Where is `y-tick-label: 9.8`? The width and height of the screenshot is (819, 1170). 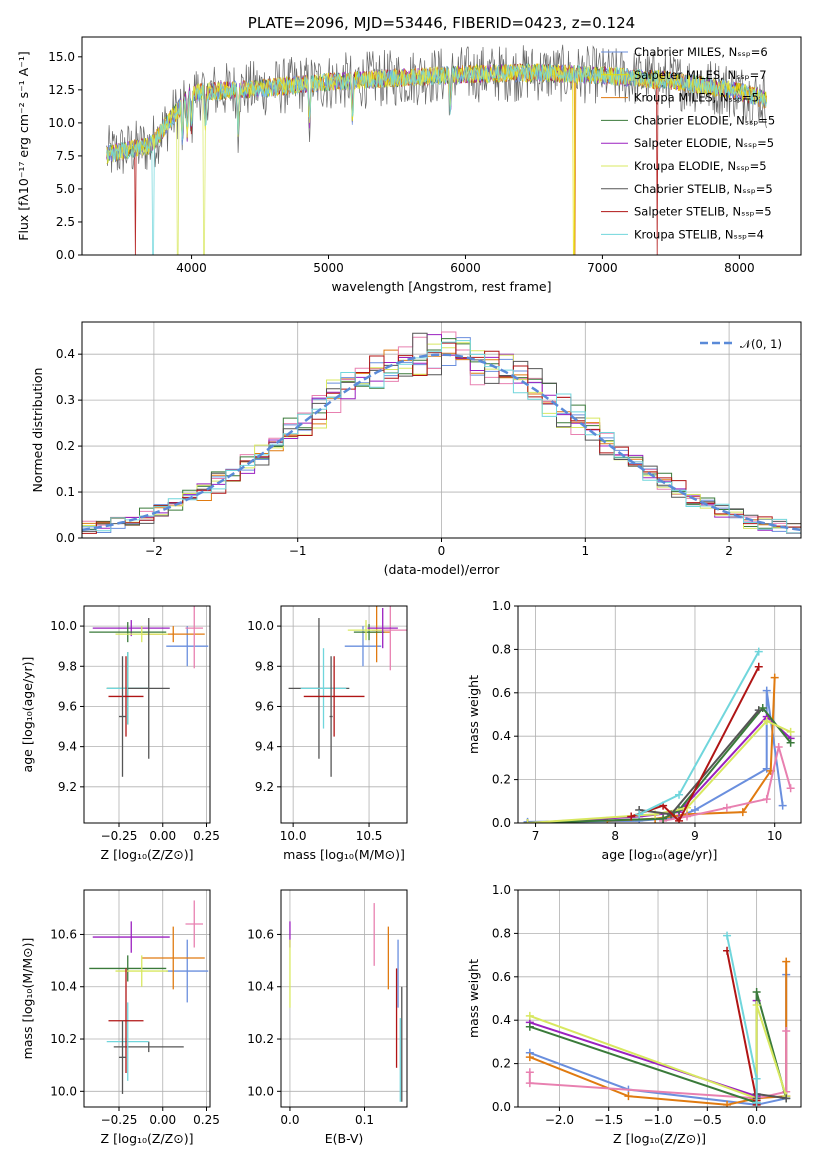
y-tick-label: 9.8 is located at coordinates (67, 666).